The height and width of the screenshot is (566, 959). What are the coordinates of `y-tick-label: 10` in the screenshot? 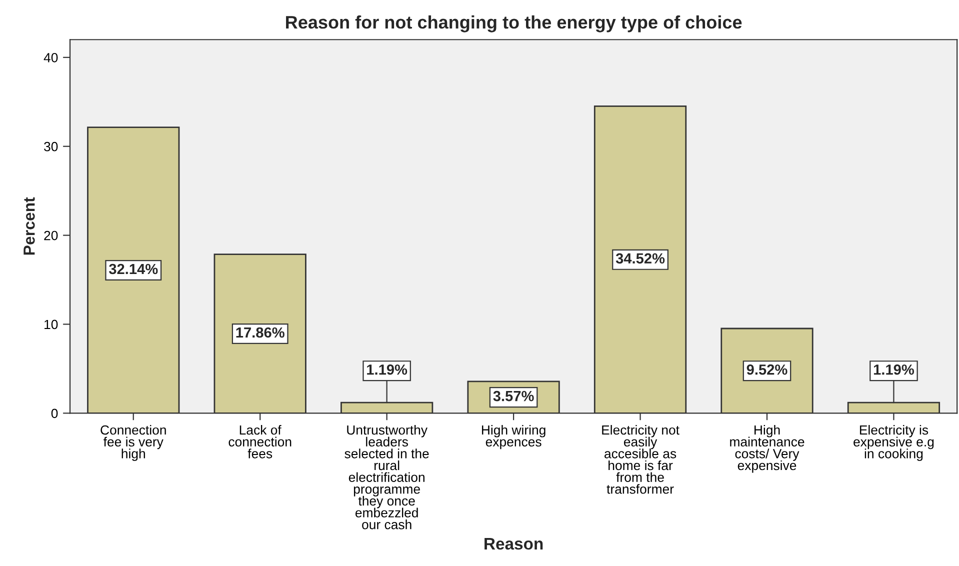 It's located at (51, 325).